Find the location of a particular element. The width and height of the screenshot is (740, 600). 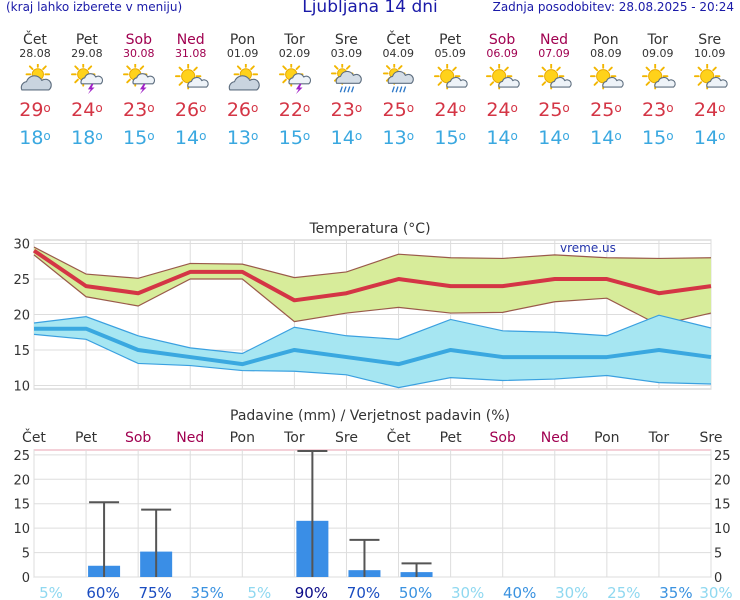

day-column: Sre 10.09 24o 14o is located at coordinates (710, 90).